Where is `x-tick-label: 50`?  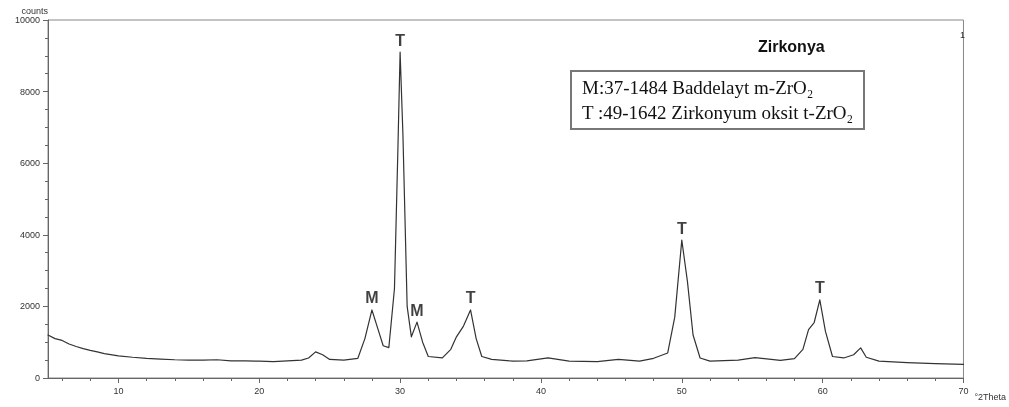
x-tick-label: 50 is located at coordinates (681, 390).